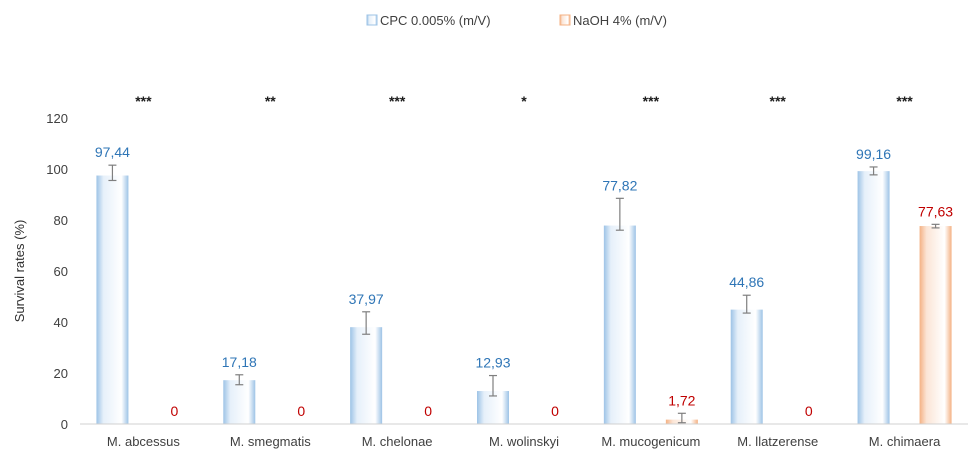 Image resolution: width=974 pixels, height=455 pixels. I want to click on data-label: 77,82, so click(619, 185).